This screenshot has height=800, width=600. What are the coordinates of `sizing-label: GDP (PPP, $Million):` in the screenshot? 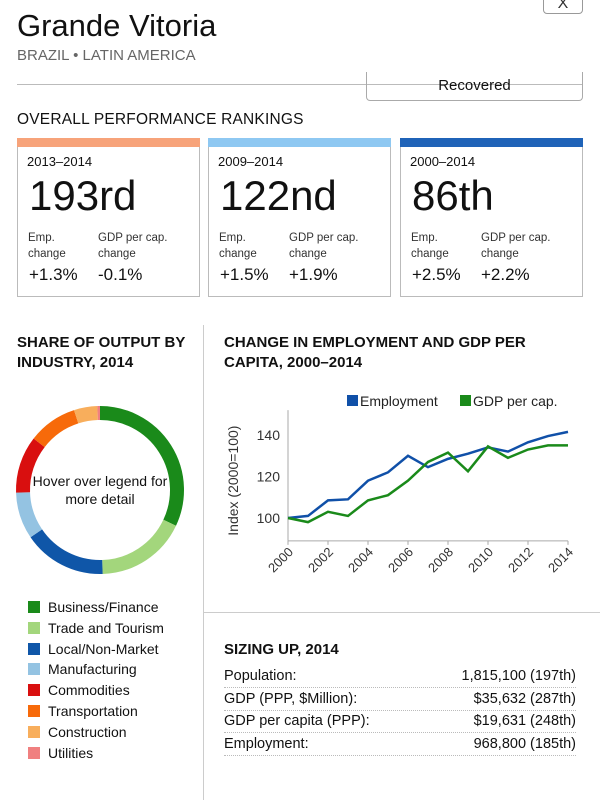 It's located at (291, 698).